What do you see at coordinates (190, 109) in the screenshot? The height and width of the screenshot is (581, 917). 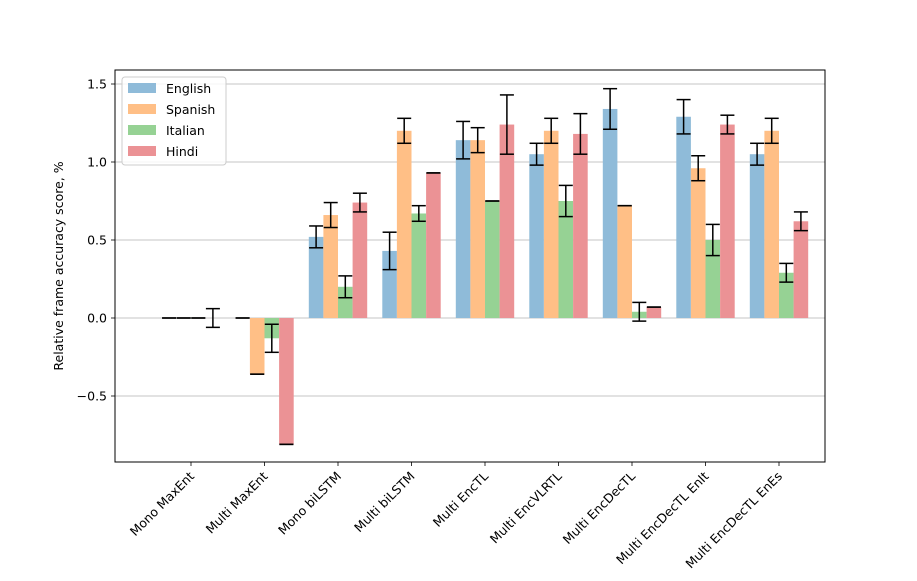 I see `legend-label-spanish: Spanish` at bounding box center [190, 109].